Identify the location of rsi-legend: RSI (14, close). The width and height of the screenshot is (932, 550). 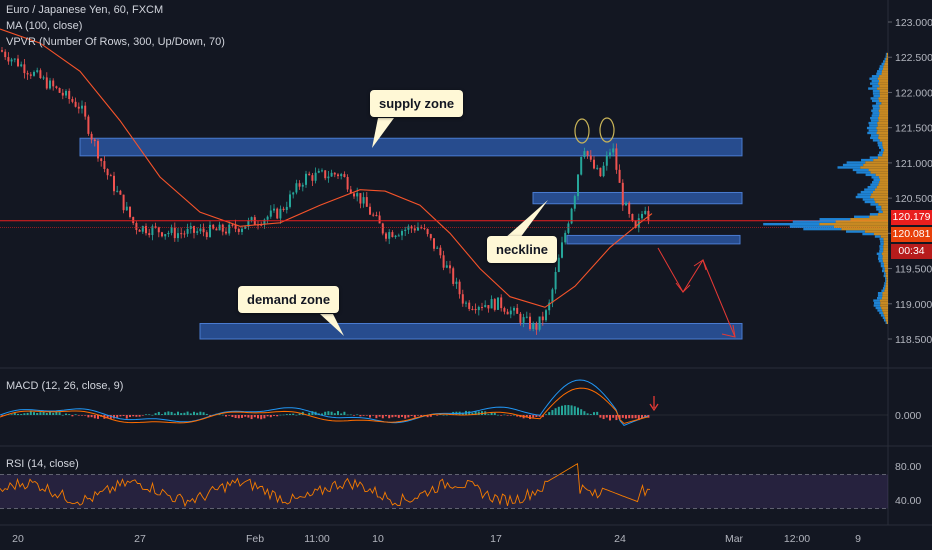
(42, 464).